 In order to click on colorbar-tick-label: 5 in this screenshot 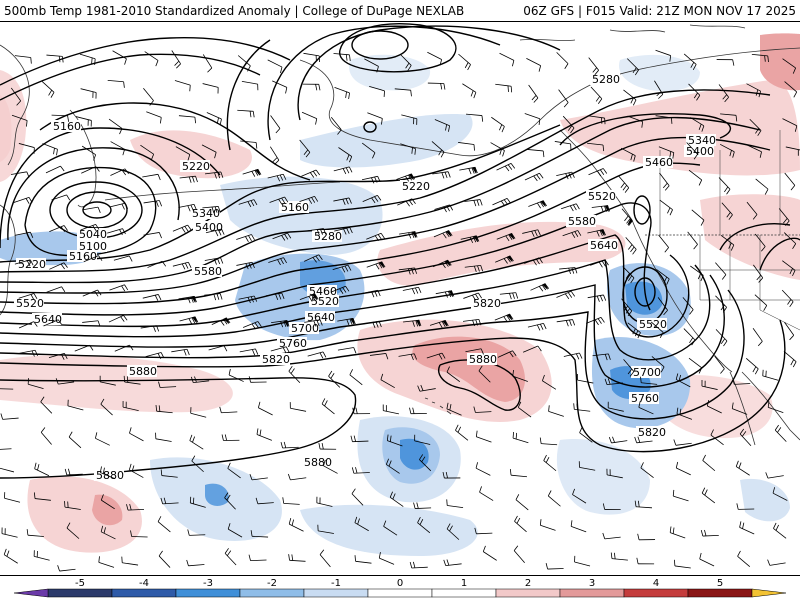, I will do `click(720, 583)`.